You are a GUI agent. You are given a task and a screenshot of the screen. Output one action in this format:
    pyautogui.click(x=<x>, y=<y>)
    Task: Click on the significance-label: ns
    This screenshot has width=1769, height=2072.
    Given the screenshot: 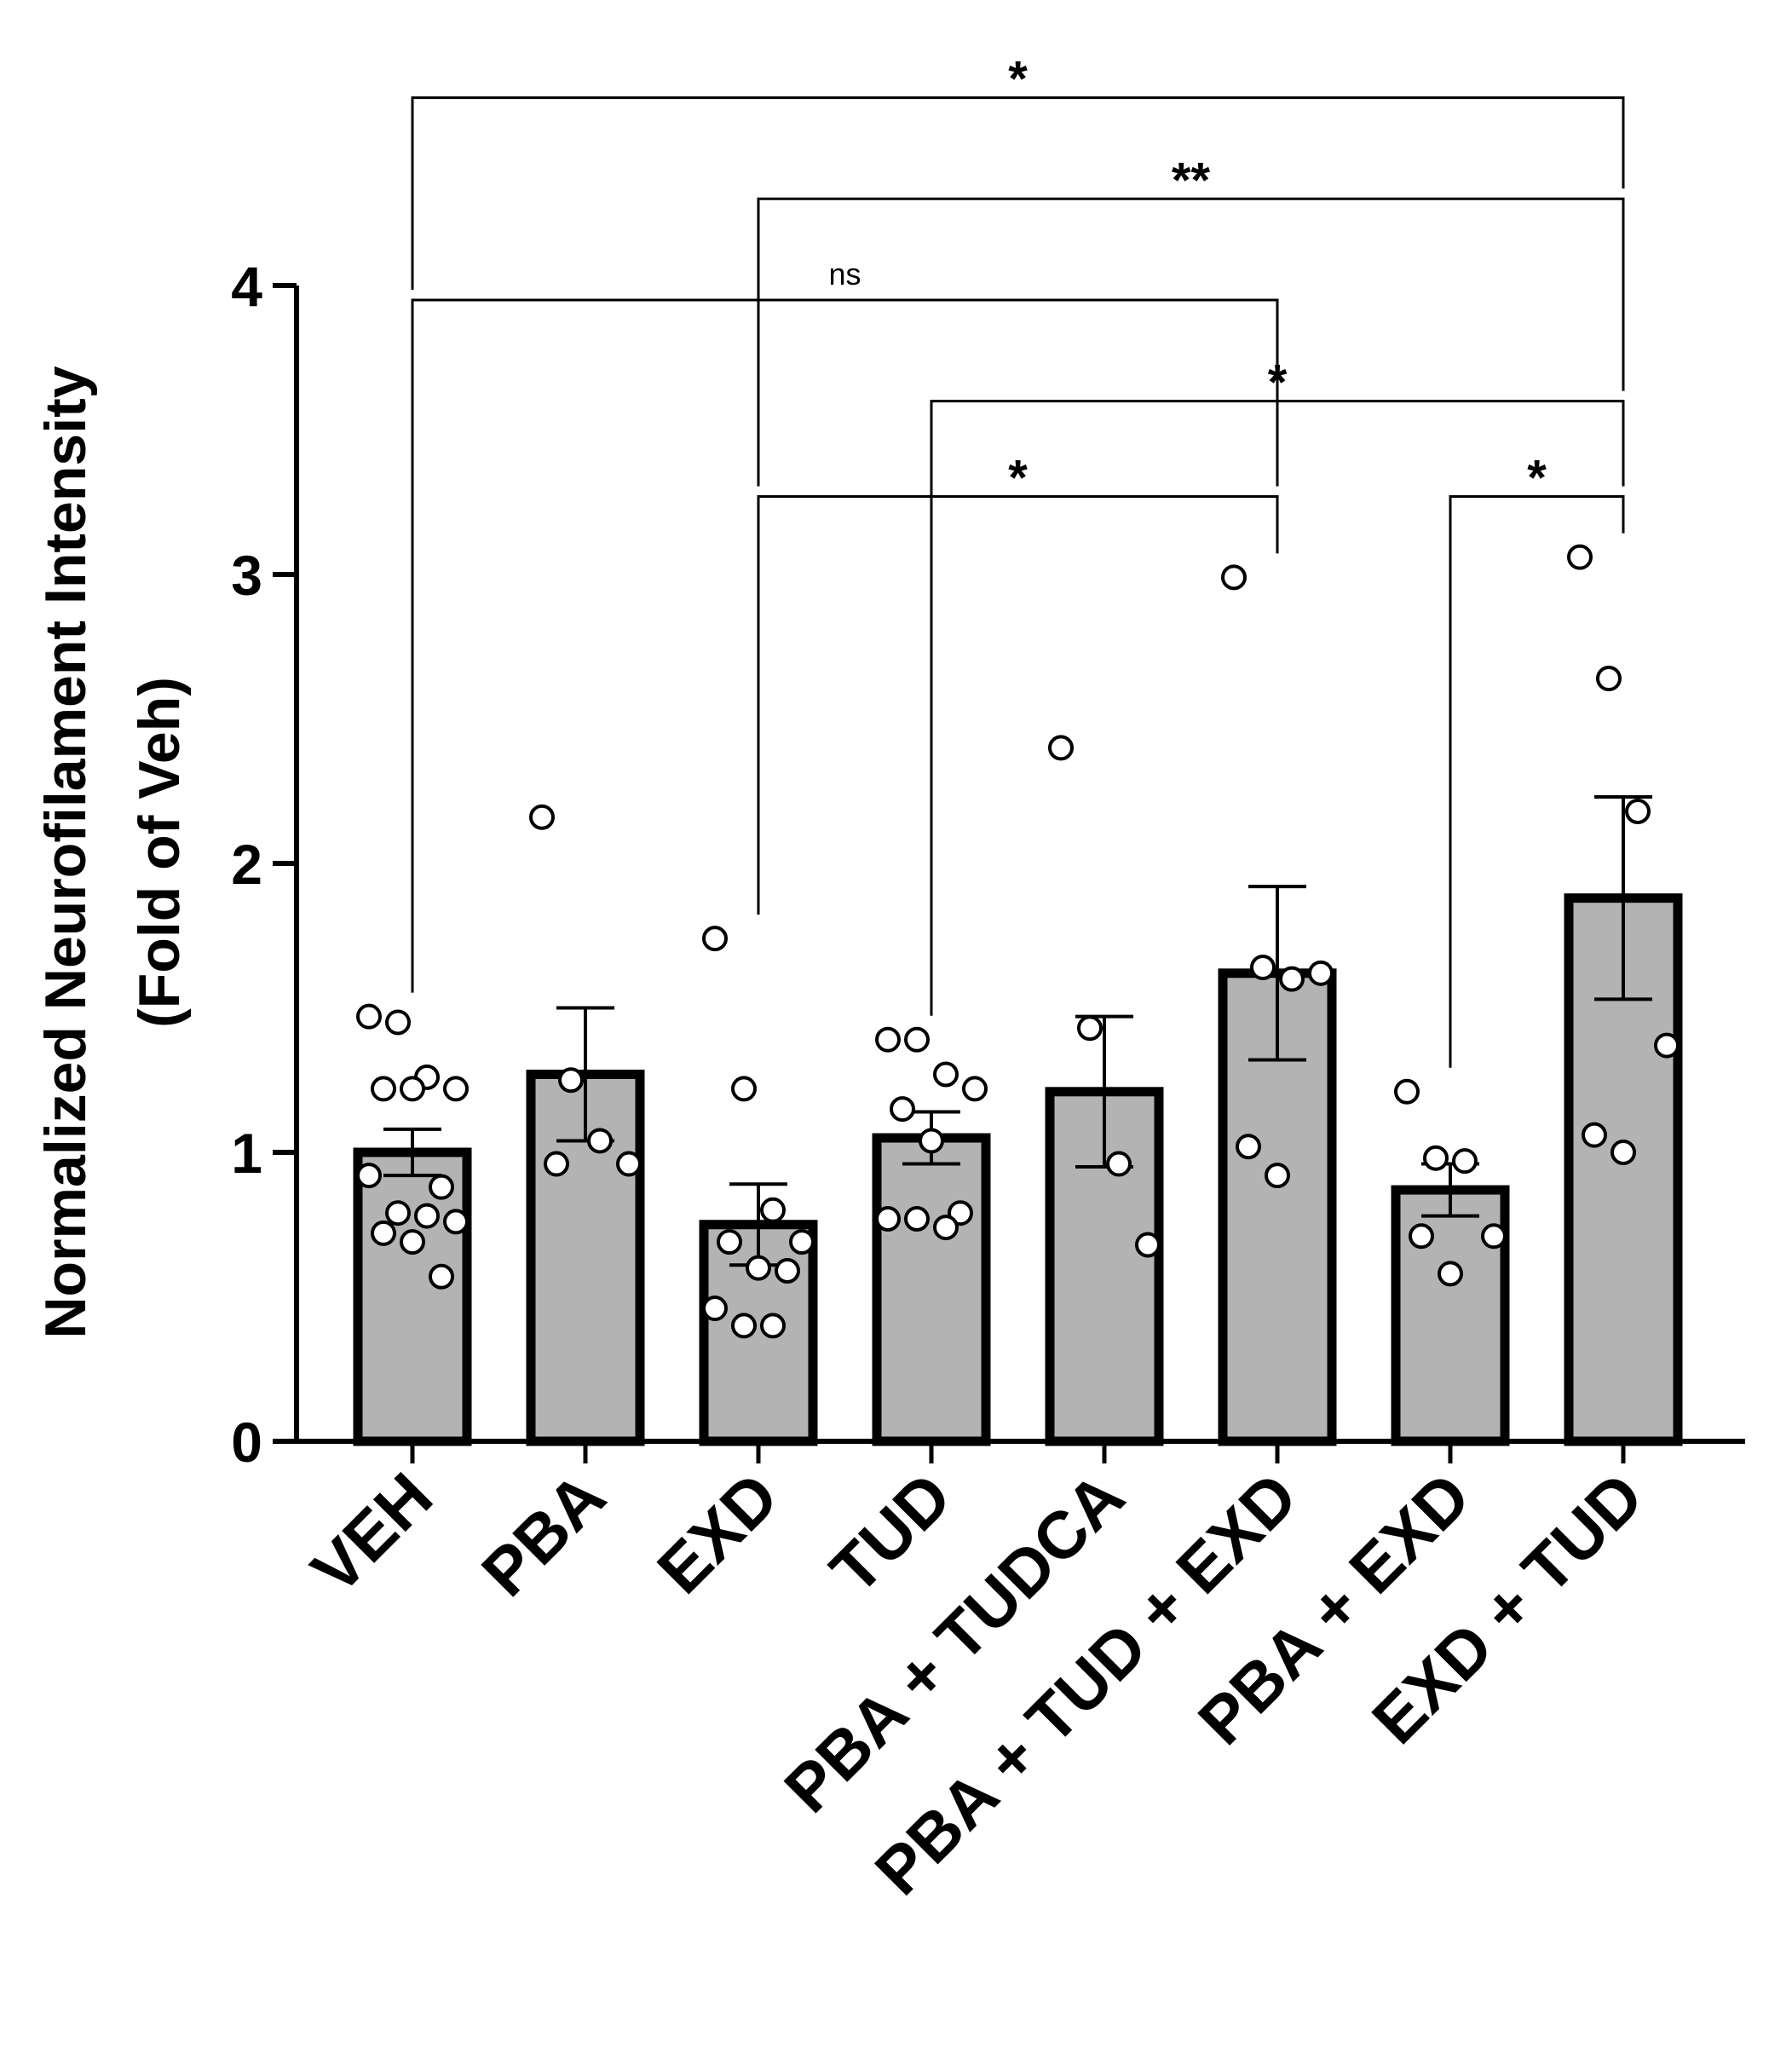 What is the action you would take?
    pyautogui.click(x=845, y=274)
    